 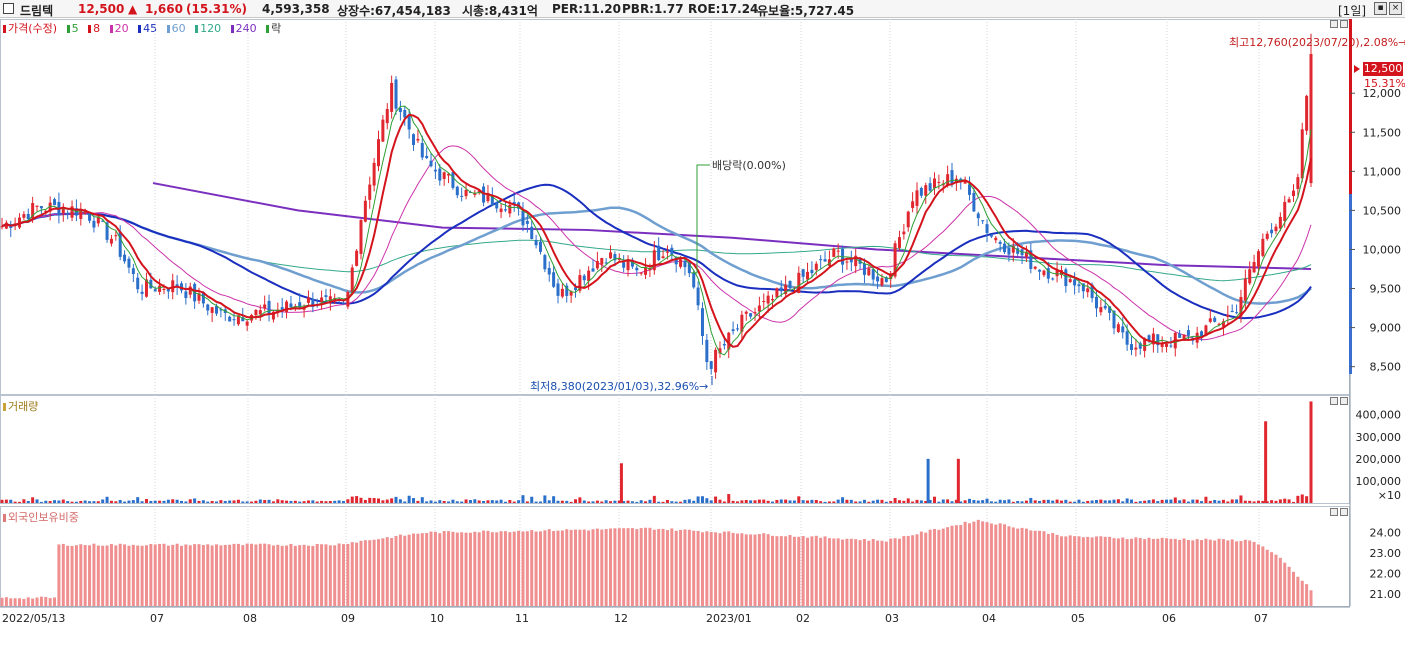 What do you see at coordinates (74, 28) in the screenshot?
I see `legend-ma5: 5` at bounding box center [74, 28].